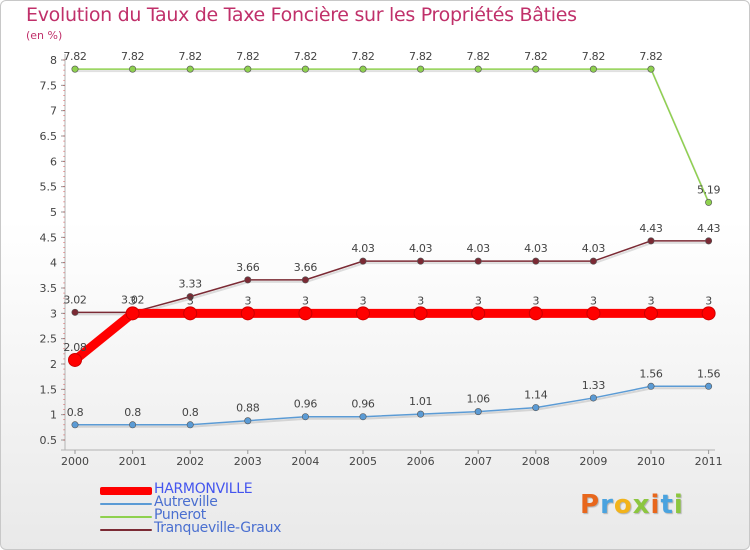 This screenshot has width=750, height=550. I want to click on y-tick-label: 5, so click(53, 212).